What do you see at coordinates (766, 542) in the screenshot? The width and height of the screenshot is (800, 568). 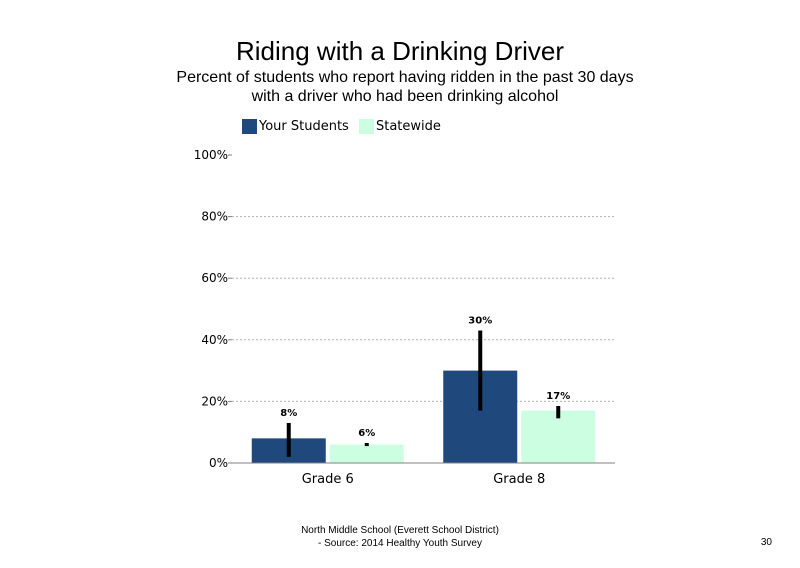 I see `page-number: 30` at bounding box center [766, 542].